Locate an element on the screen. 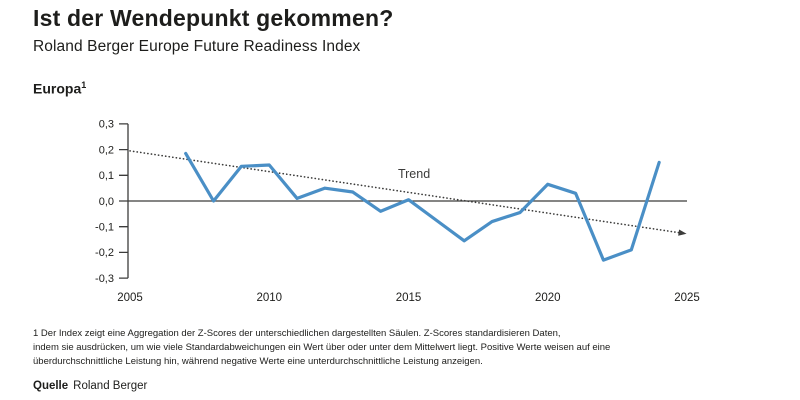 This screenshot has height=400, width=800. y-tick-label: 0,0 is located at coordinates (106, 202).